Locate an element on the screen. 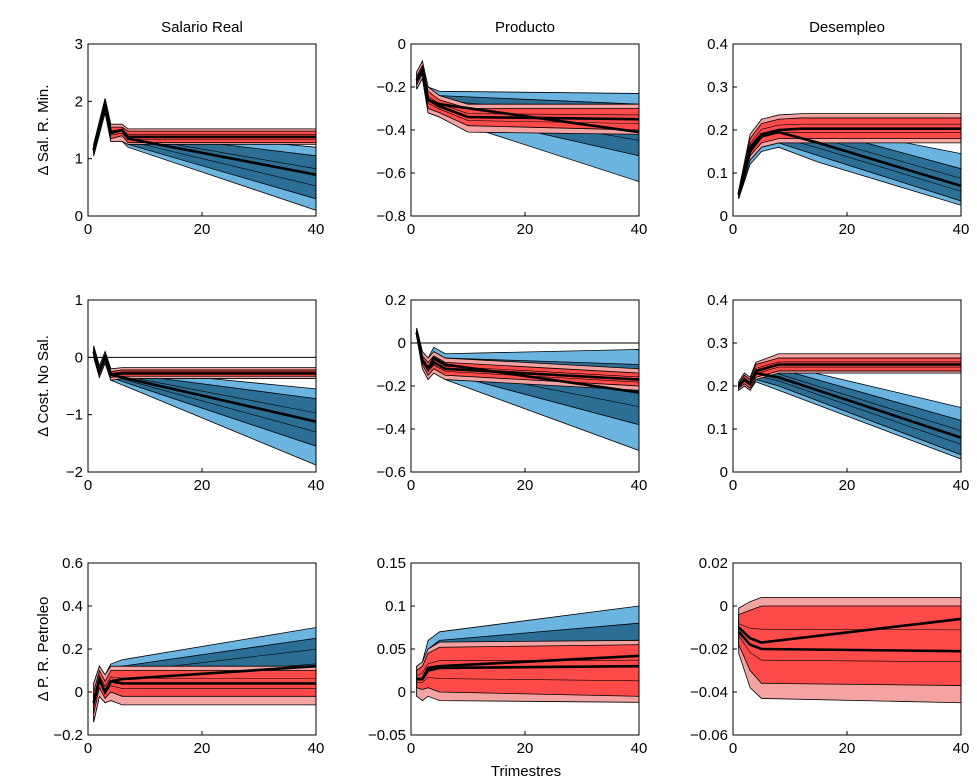 The height and width of the screenshot is (783, 977). y-tick-label: −0.8 is located at coordinates (391, 216).